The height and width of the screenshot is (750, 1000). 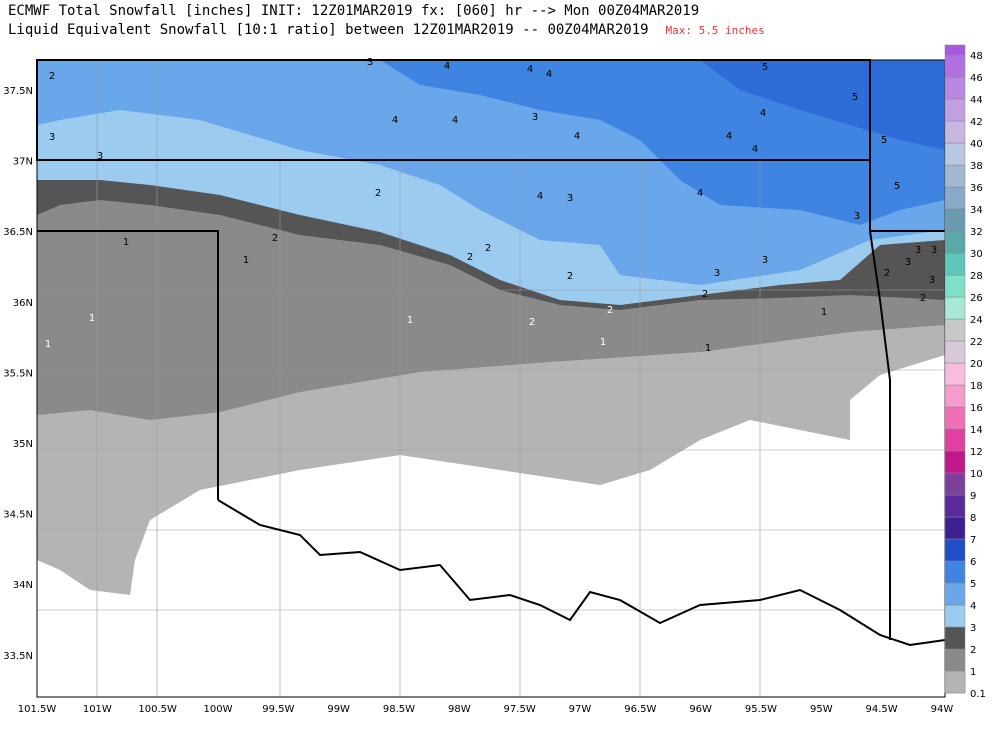 What do you see at coordinates (976, 386) in the screenshot?
I see `colorbar-label: 18` at bounding box center [976, 386].